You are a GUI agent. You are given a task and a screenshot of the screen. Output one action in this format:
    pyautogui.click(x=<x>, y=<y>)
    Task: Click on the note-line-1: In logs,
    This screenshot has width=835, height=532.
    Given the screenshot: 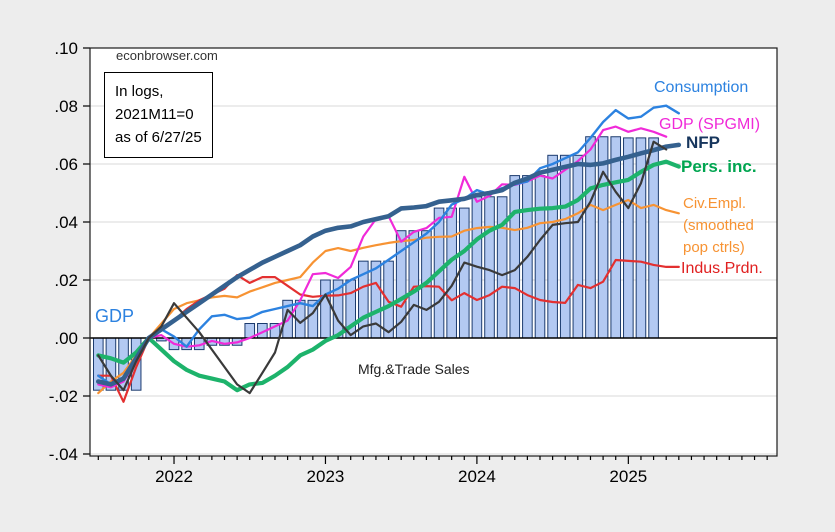 What is the action you would take?
    pyautogui.click(x=139, y=91)
    